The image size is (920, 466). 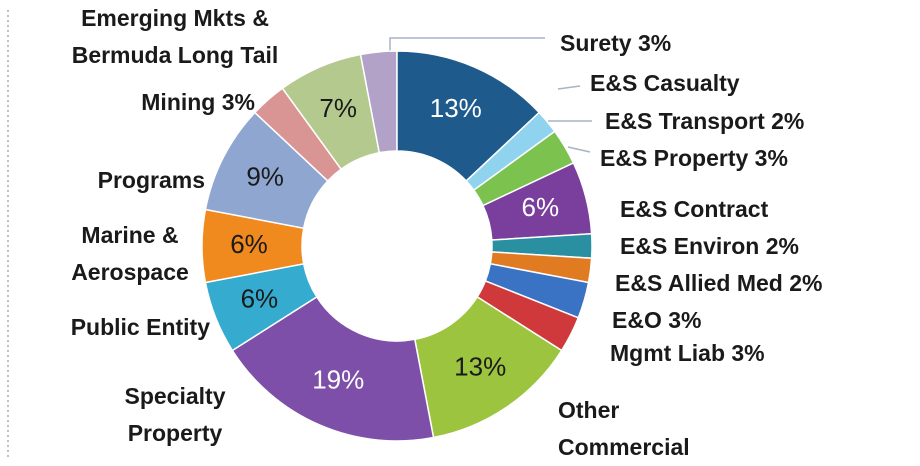 I want to click on label-line: E&S Transport 2%, so click(x=704, y=121).